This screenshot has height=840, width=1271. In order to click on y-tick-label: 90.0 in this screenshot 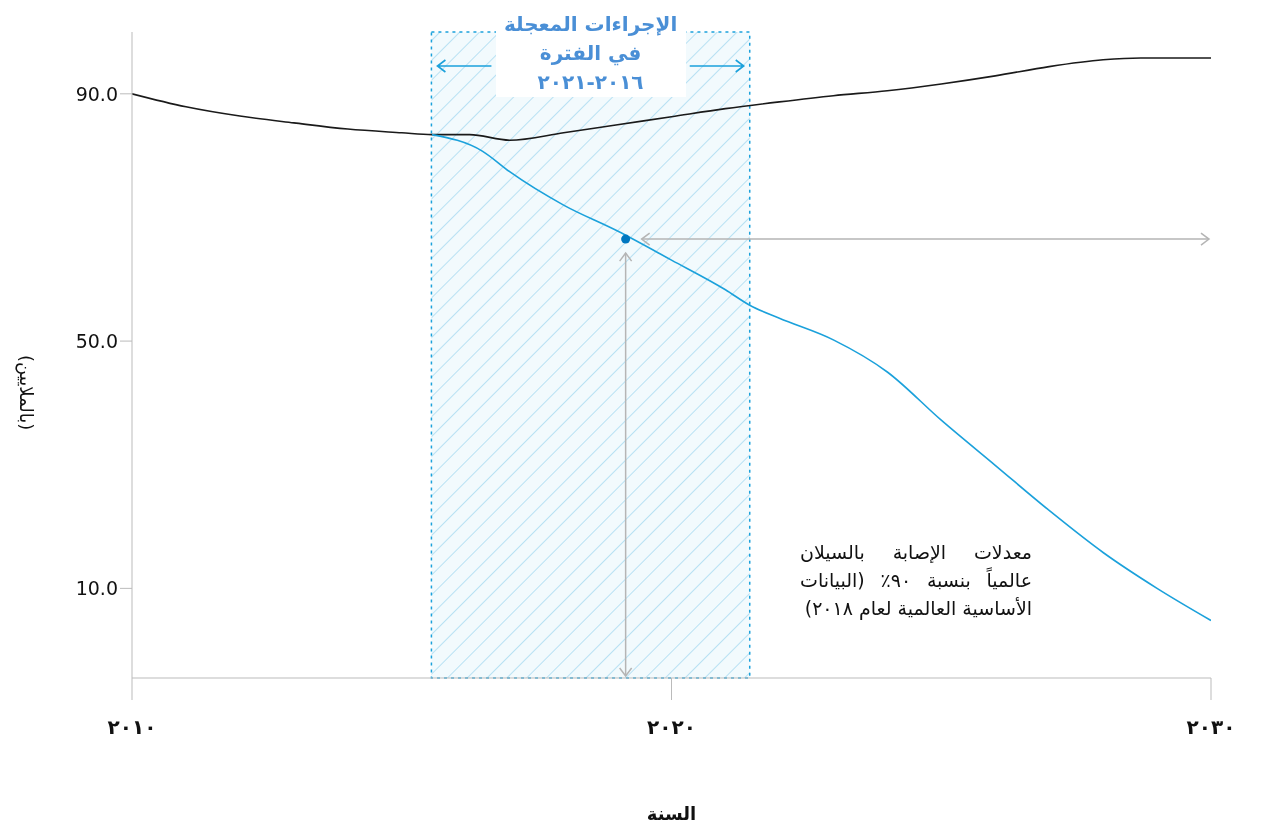, I will do `click(96, 93)`.